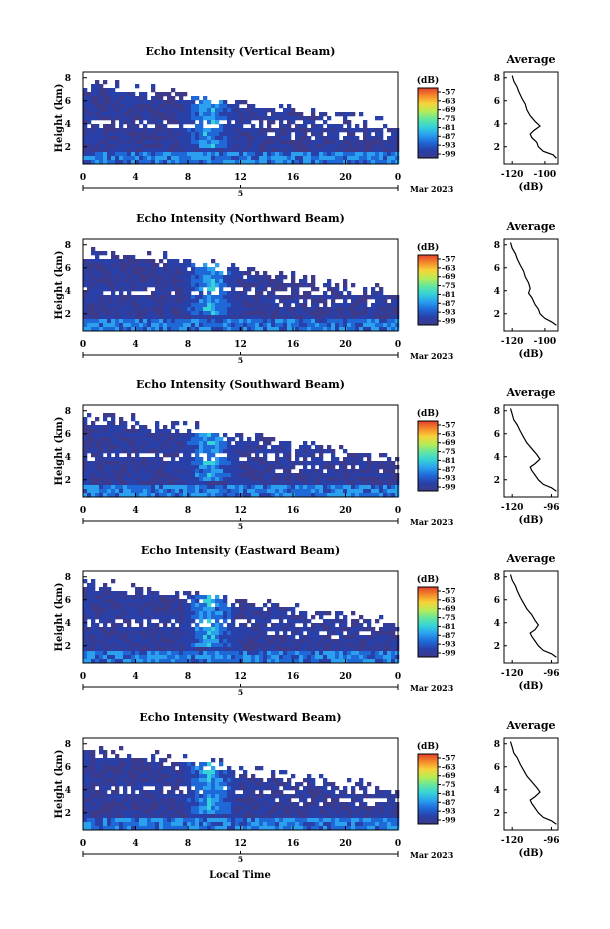 Image resolution: width=610 pixels, height=929 pixels. Describe the element at coordinates (188, 511) in the screenshot. I see `x-tick-label: 8` at that location.